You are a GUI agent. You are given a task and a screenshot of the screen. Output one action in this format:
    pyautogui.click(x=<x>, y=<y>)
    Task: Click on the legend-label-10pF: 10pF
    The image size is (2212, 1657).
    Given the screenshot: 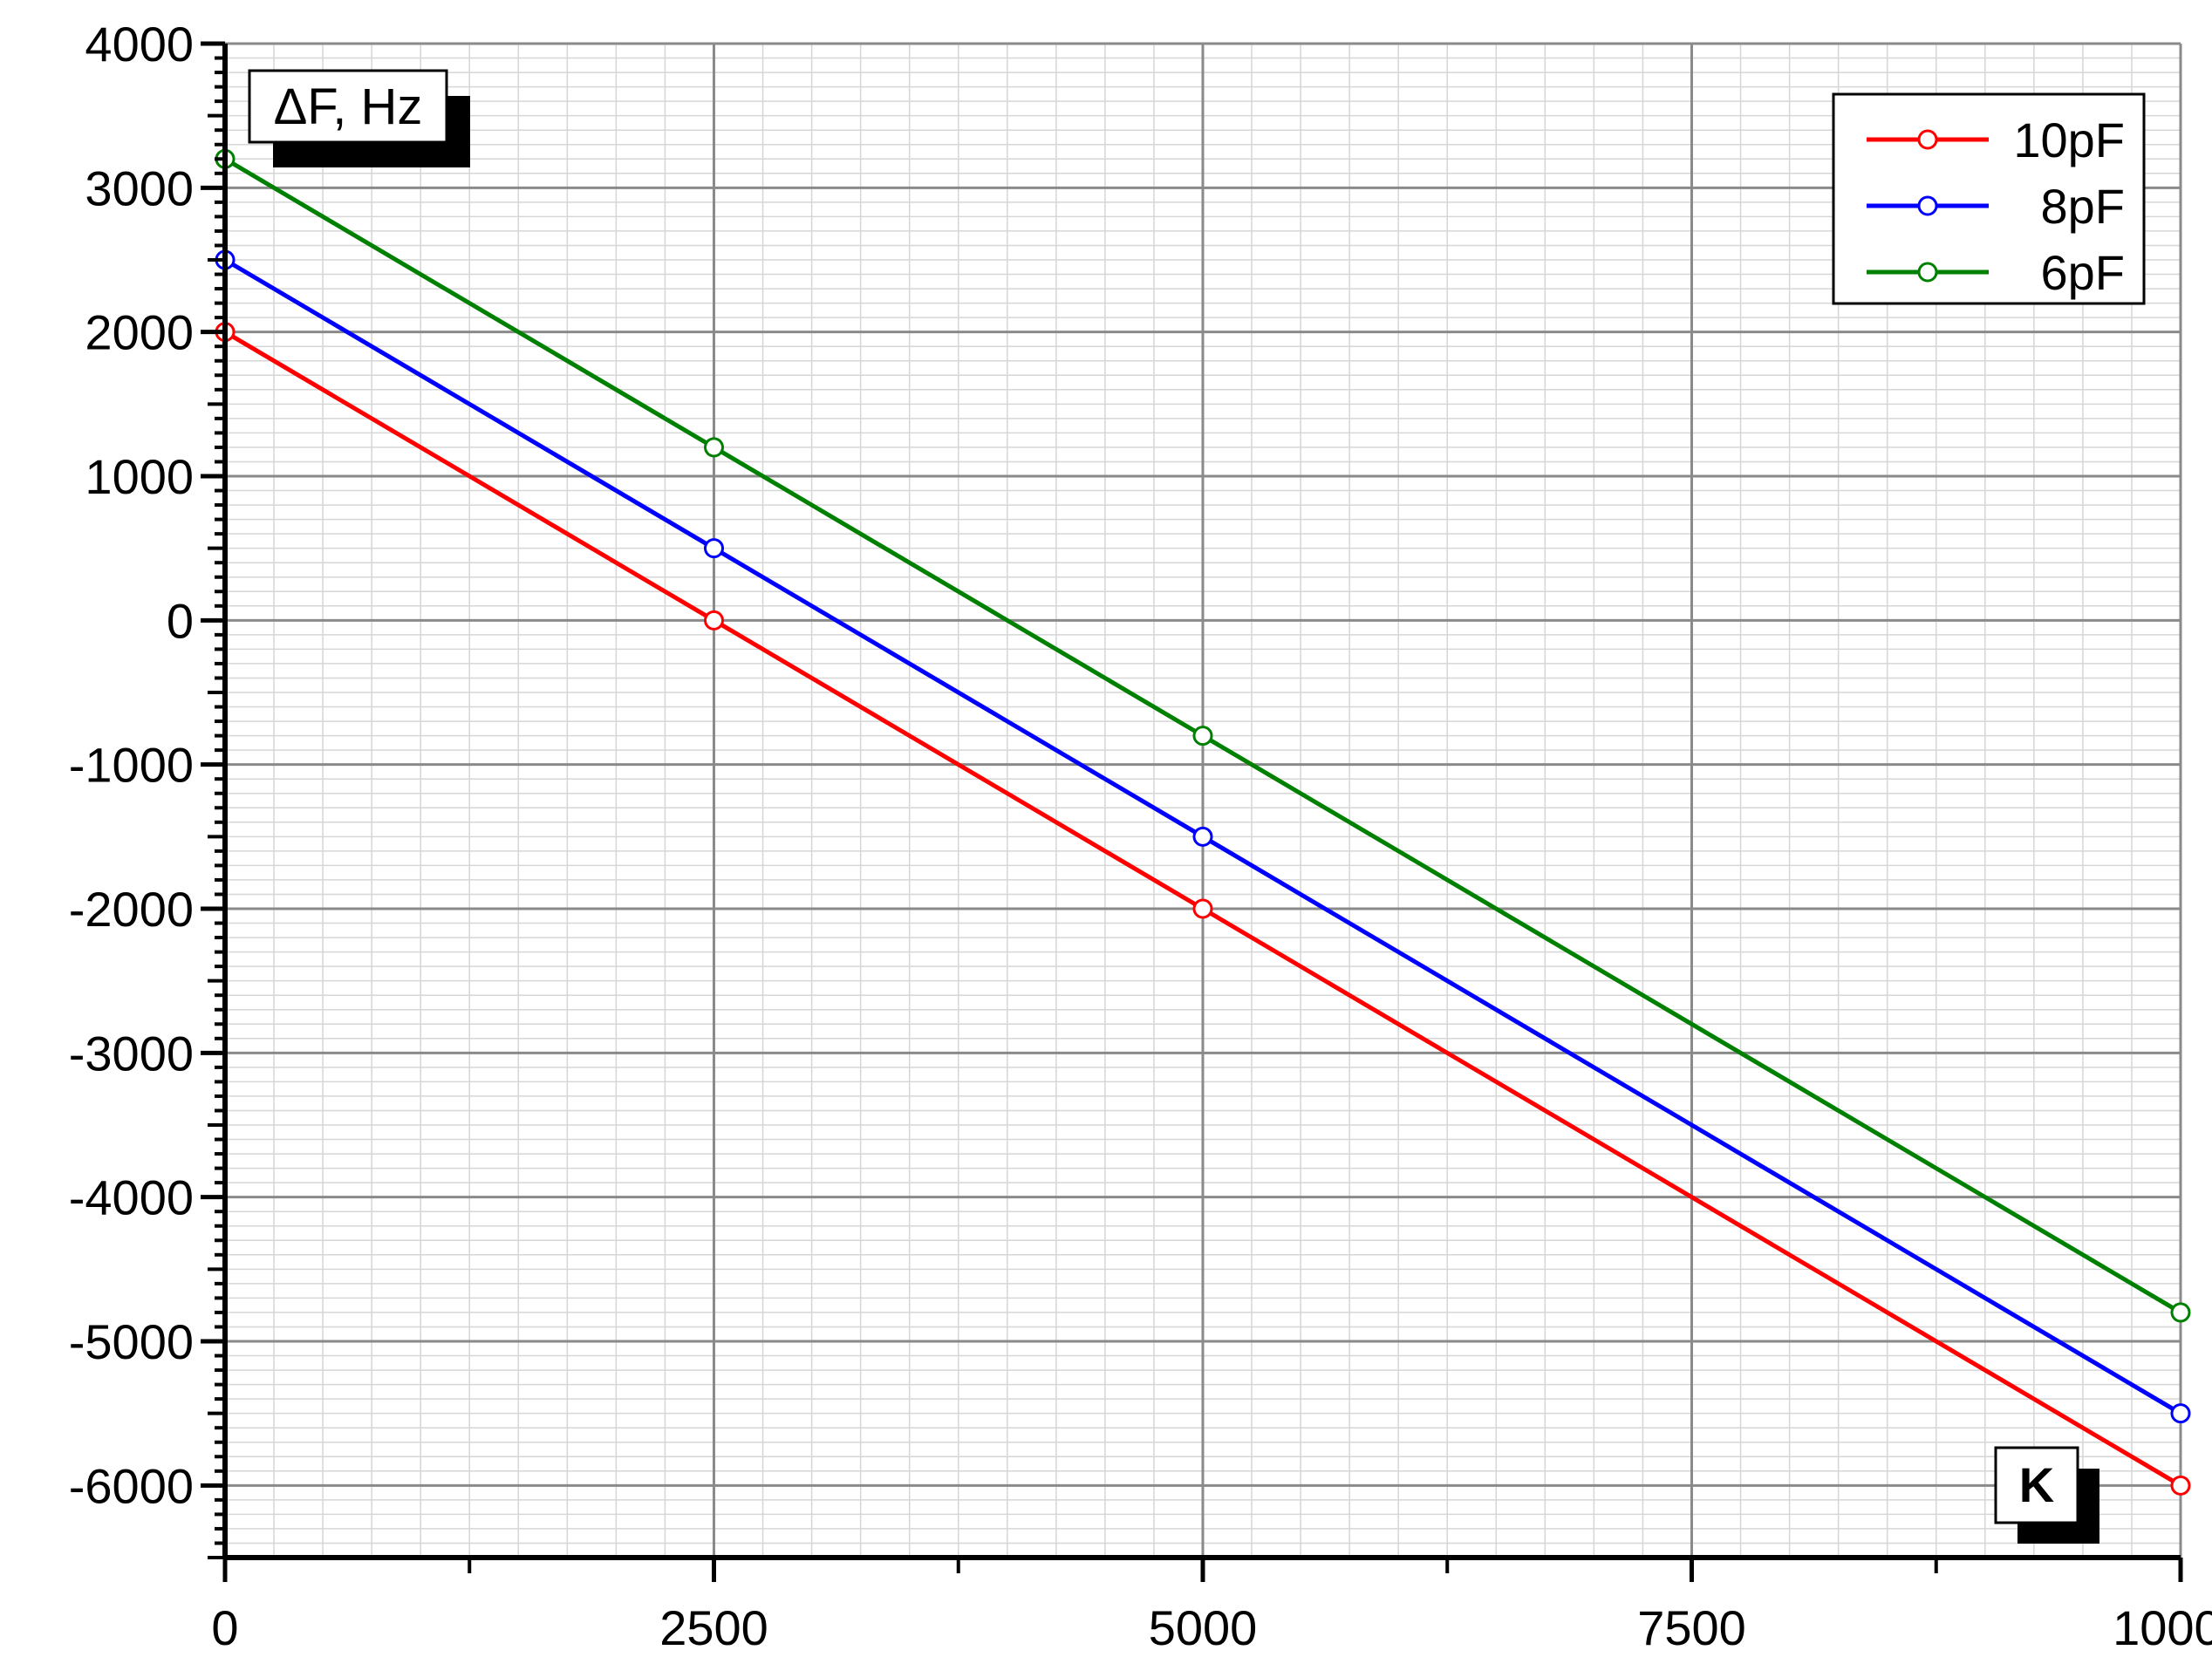 What is the action you would take?
    pyautogui.click(x=2069, y=140)
    